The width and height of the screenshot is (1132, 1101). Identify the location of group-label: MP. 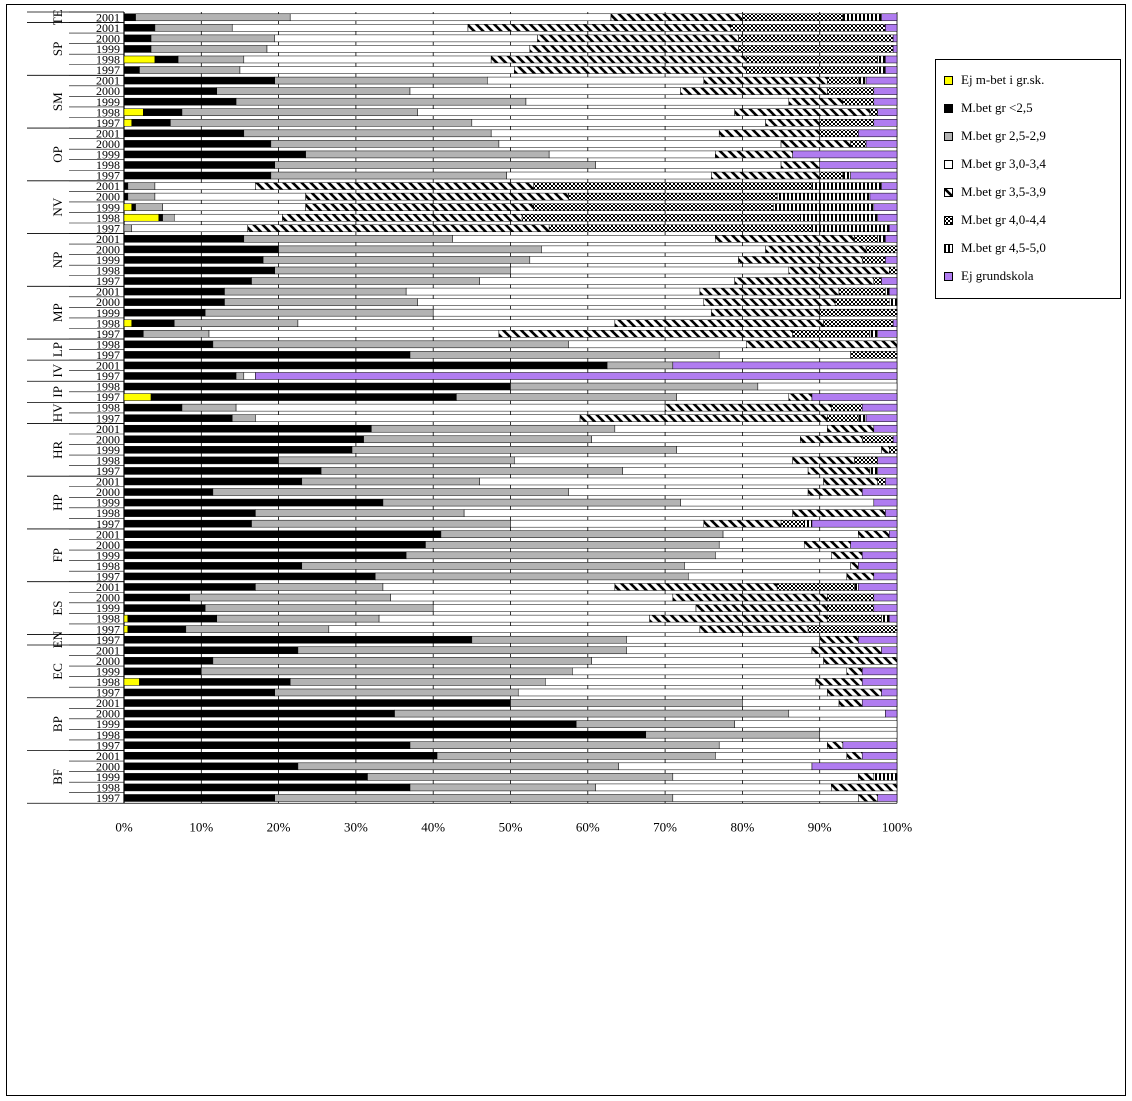
(57, 312).